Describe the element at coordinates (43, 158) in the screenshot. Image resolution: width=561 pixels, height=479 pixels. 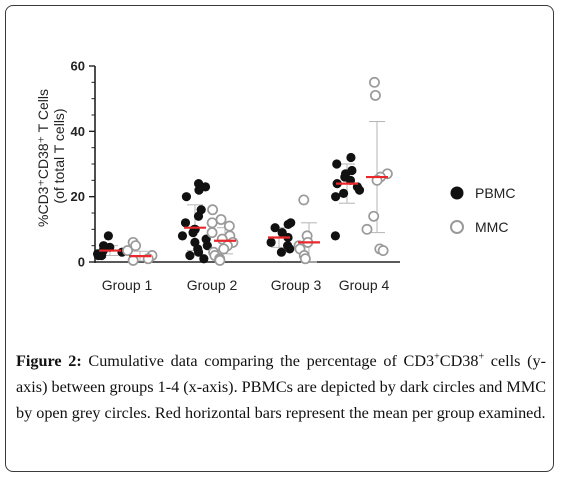
I see `y-axis-label: %CD3⁺CD38⁺ T Cells` at that location.